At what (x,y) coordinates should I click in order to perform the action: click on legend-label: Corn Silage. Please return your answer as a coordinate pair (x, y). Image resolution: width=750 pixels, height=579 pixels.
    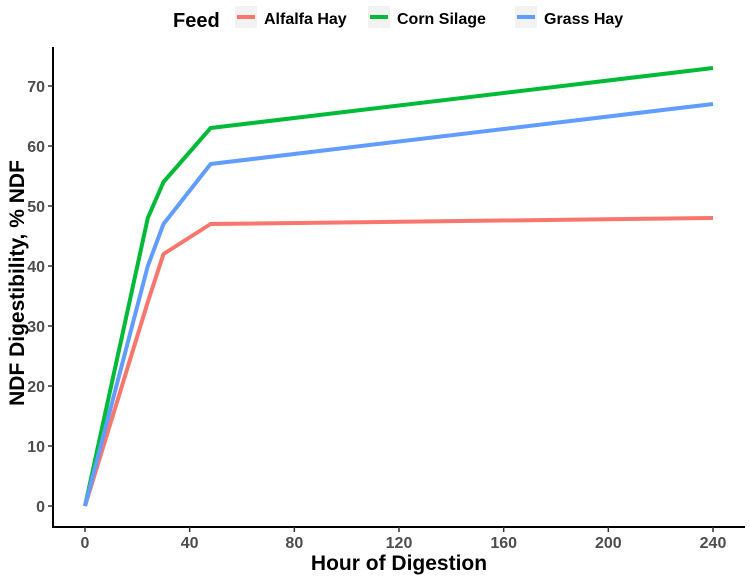
    Looking at the image, I should click on (441, 19).